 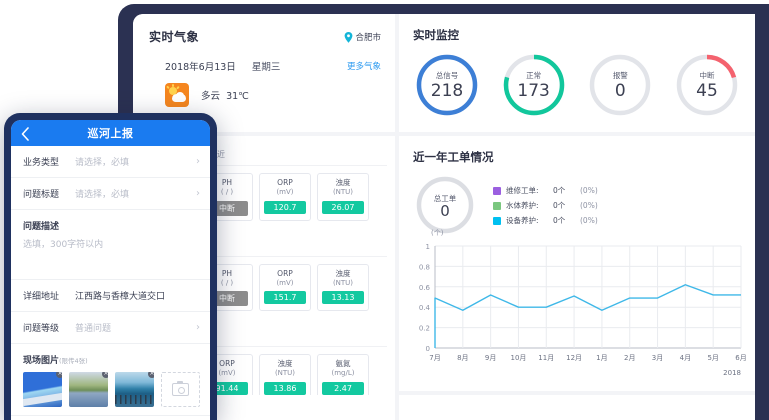 What do you see at coordinates (545, 220) in the screenshot?
I see `workorder-legend-row-2: 设备养护: 0个 (0%)` at bounding box center [545, 220].